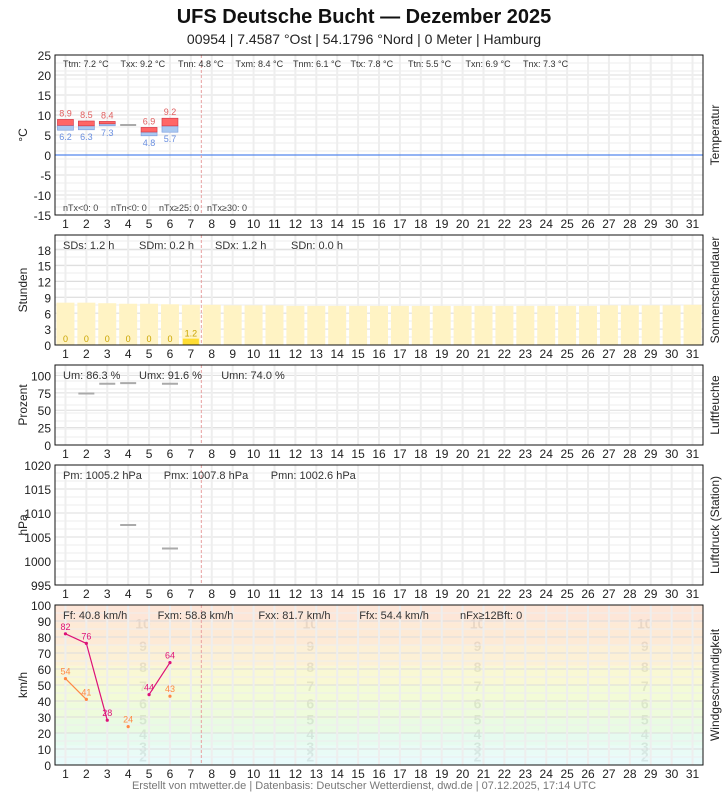 The height and width of the screenshot is (795, 728). Describe the element at coordinates (645, 734) in the screenshot. I see `beaufort-number: 4` at that location.